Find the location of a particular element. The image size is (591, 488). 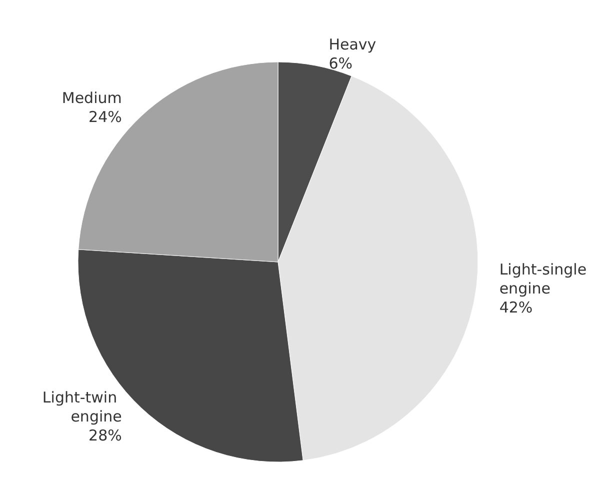

slice-label: Medium is located at coordinates (92, 97).